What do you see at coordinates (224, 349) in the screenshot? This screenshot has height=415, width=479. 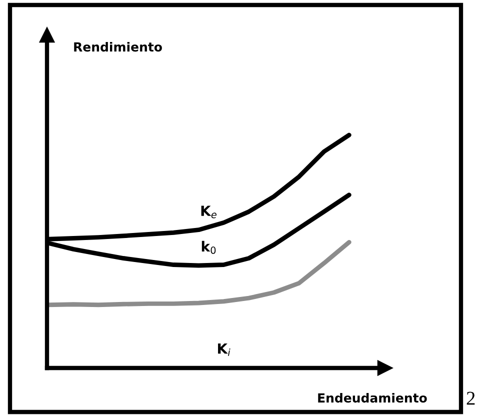 I see `text: K$_{i}$` at bounding box center [224, 349].